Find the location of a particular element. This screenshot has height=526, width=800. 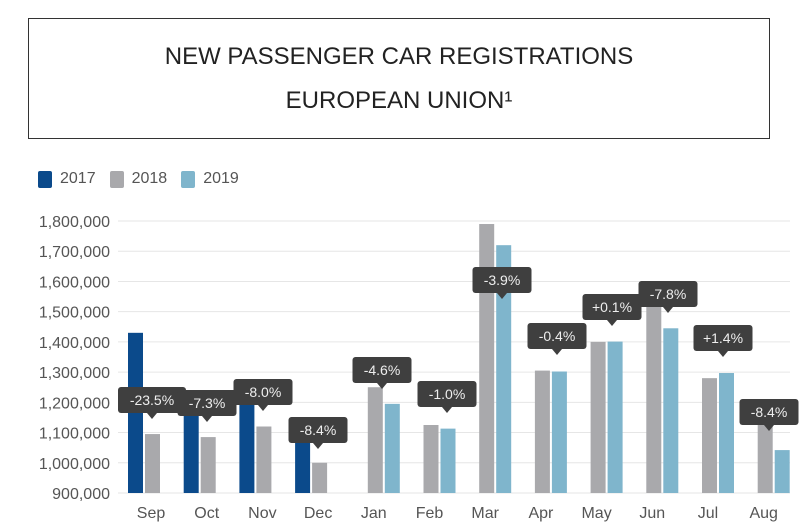

bar-2018-Feb is located at coordinates (431, 459).